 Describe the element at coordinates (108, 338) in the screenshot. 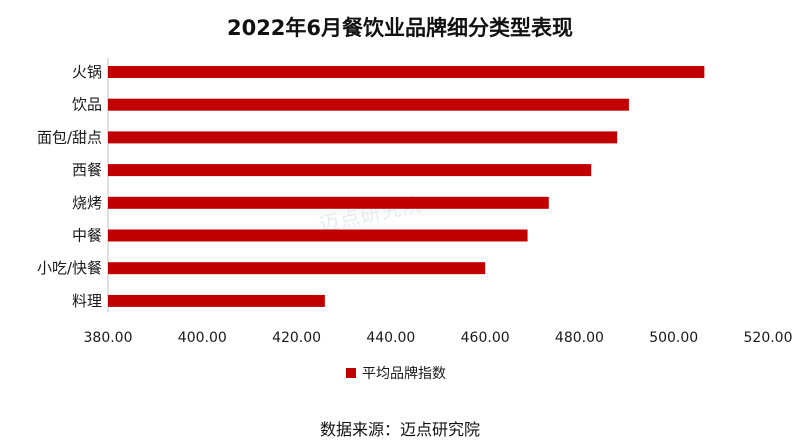

I see `x-tick-label: 380.00` at that location.